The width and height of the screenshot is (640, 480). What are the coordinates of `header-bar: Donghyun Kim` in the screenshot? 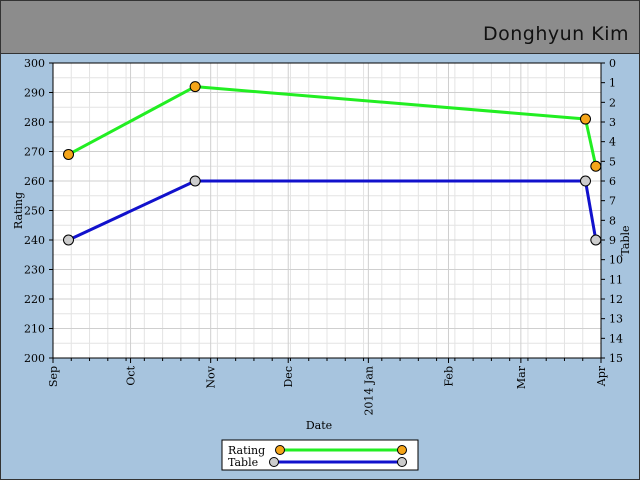 It's located at (320, 27).